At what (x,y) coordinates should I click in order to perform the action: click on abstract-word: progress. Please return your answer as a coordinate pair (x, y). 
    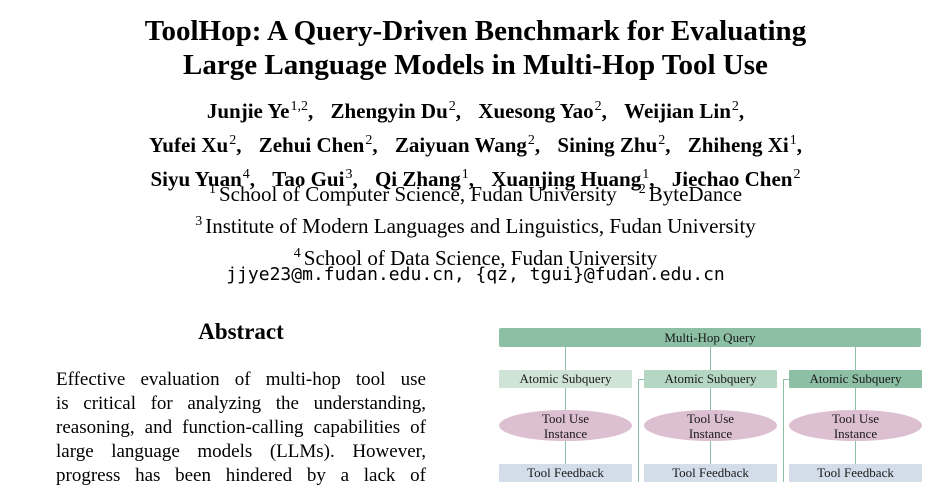
    Looking at the image, I should click on (88, 475).